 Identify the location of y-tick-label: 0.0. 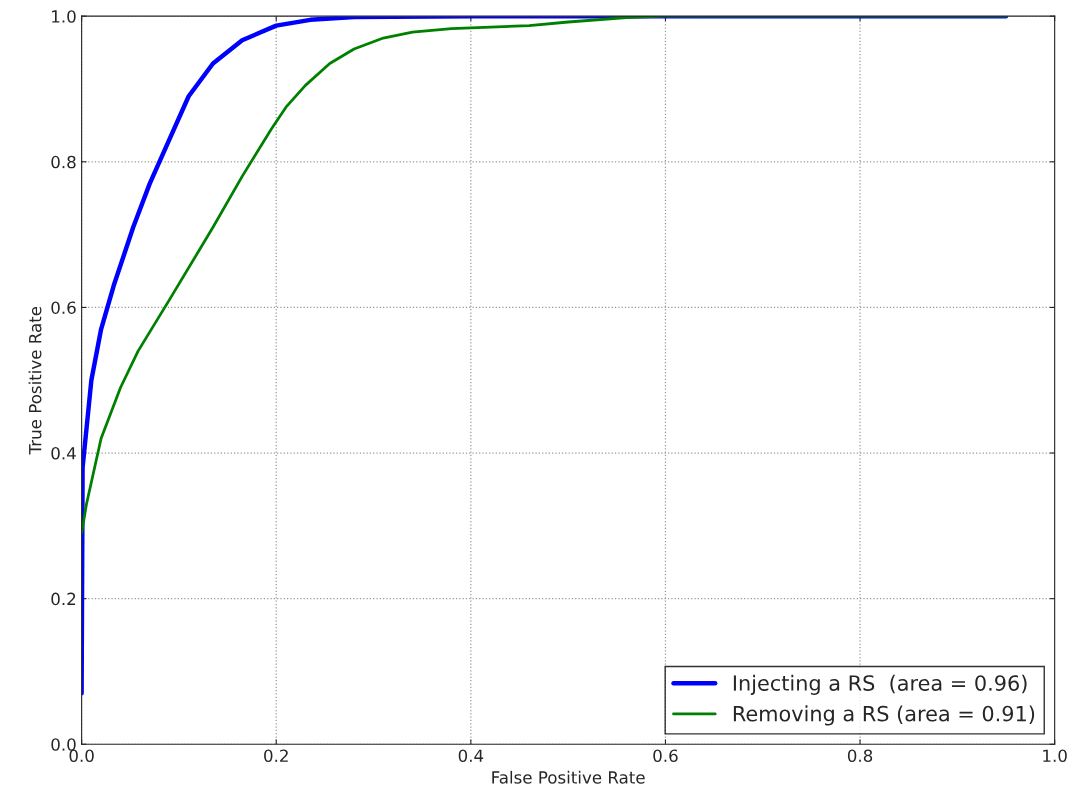
(63, 744).